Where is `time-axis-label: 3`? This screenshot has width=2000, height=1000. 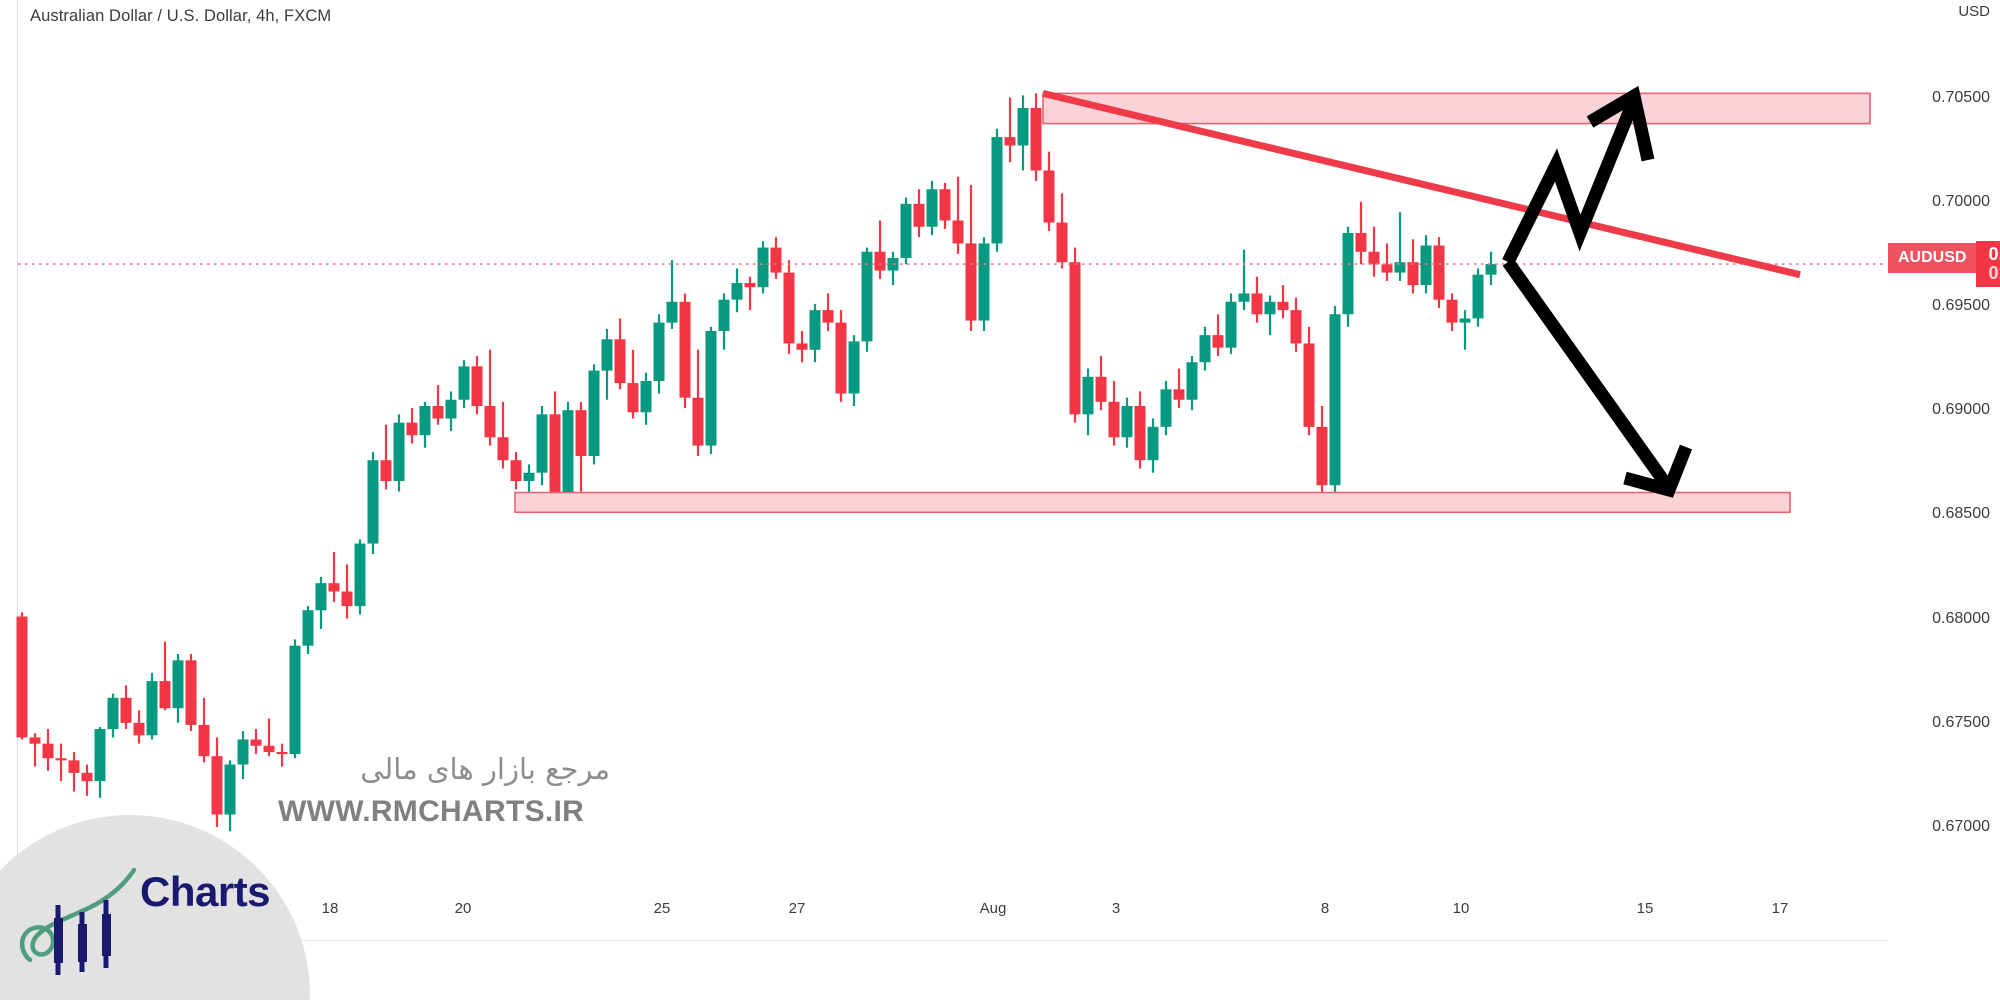 time-axis-label: 3 is located at coordinates (1116, 908).